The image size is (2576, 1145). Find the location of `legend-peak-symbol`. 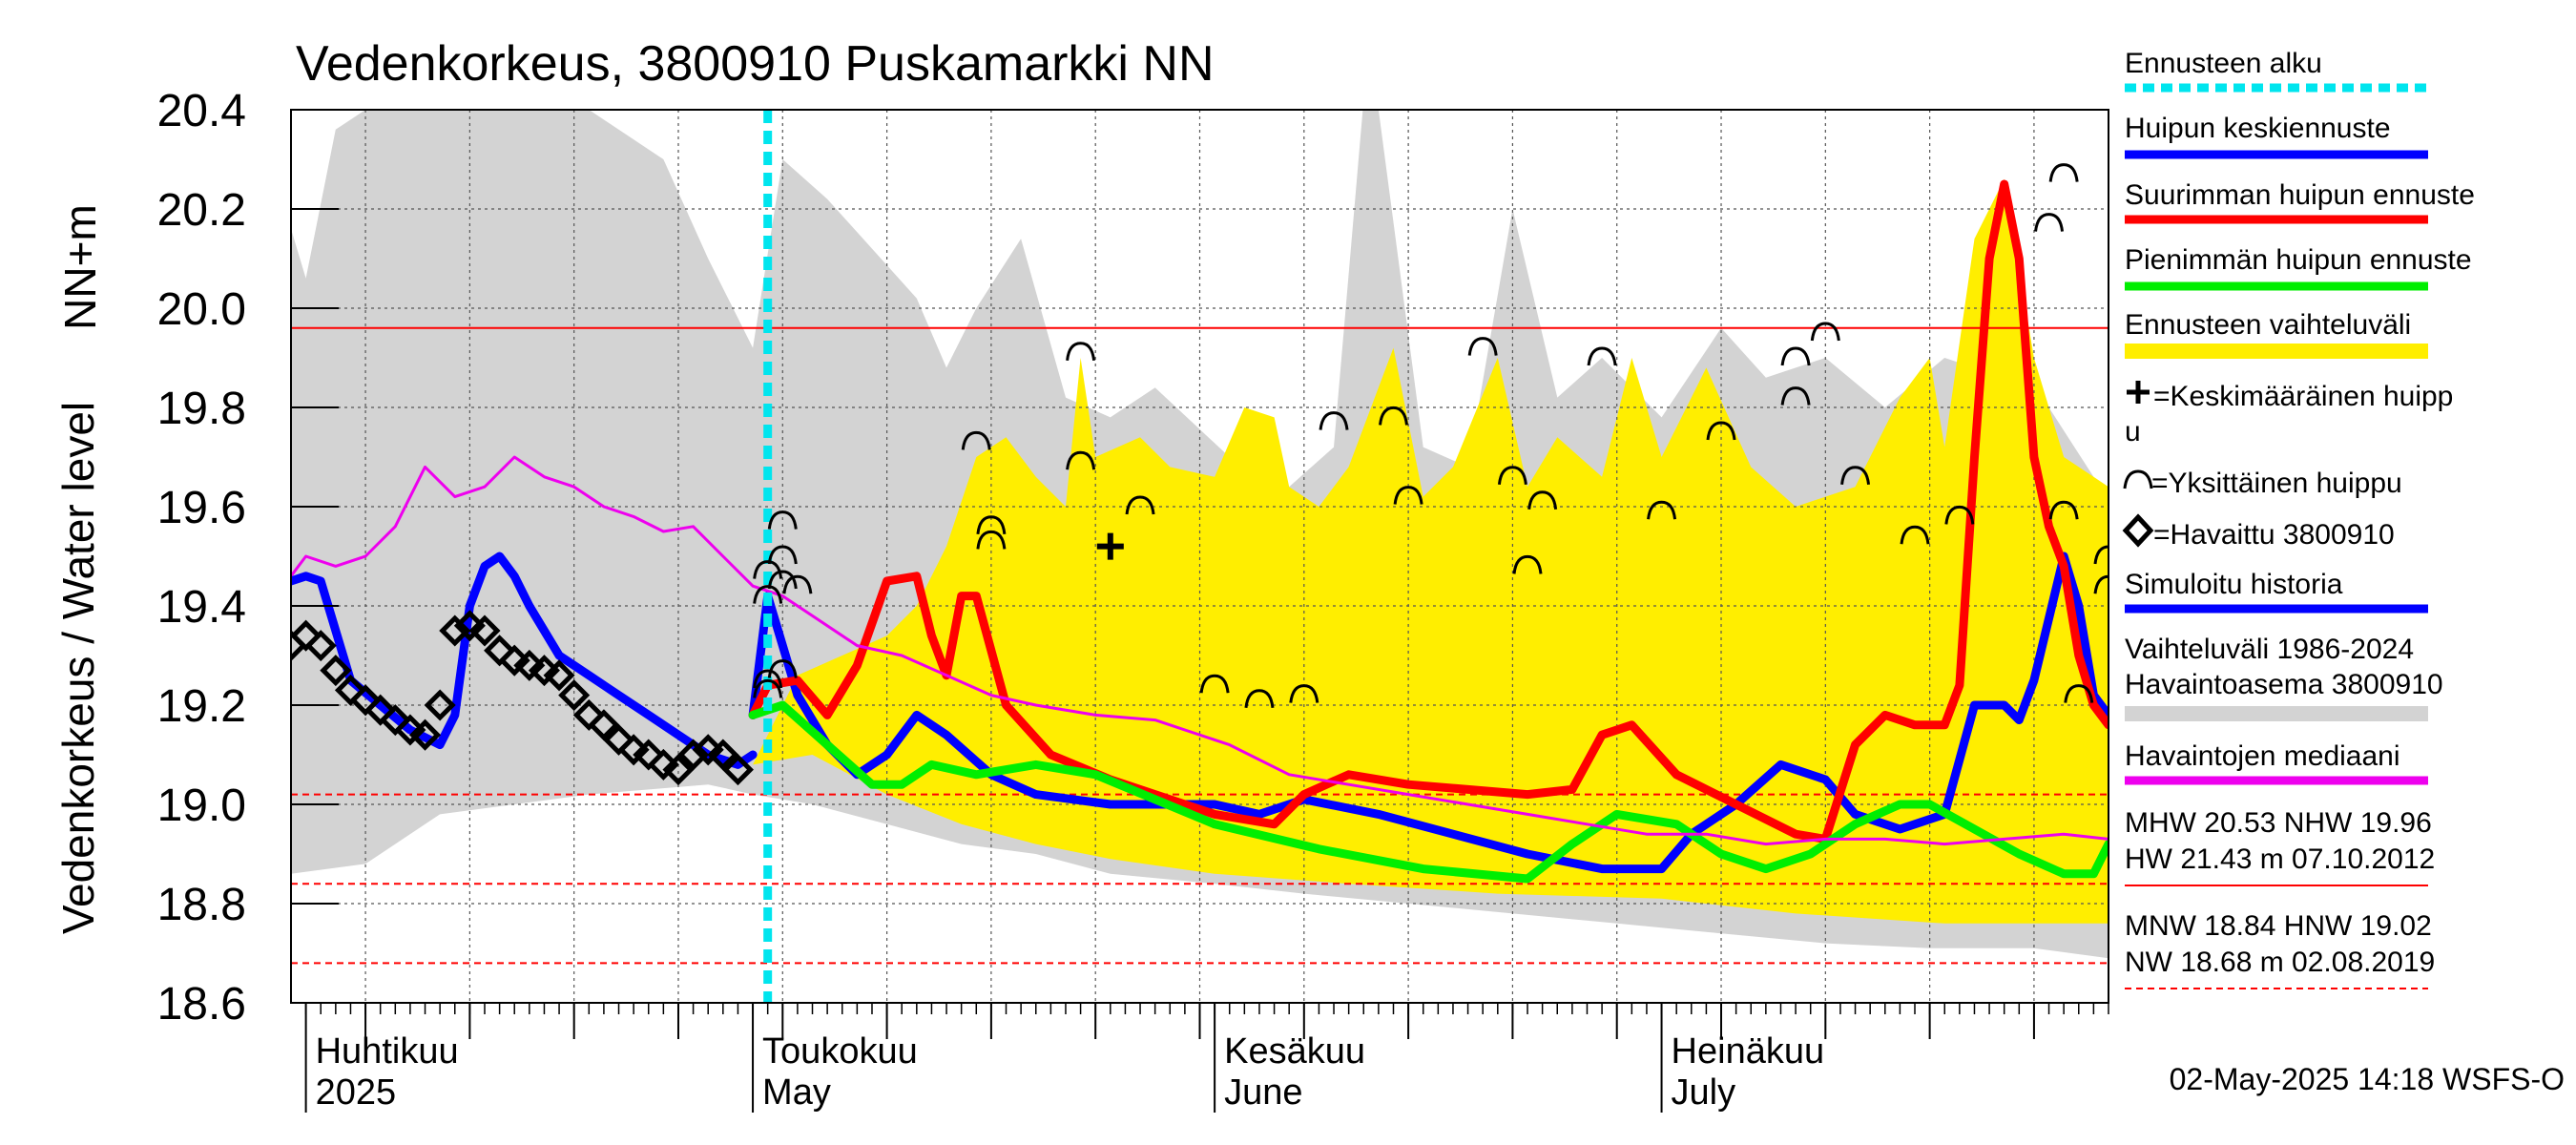

legend-peak-symbol is located at coordinates (2138, 479).